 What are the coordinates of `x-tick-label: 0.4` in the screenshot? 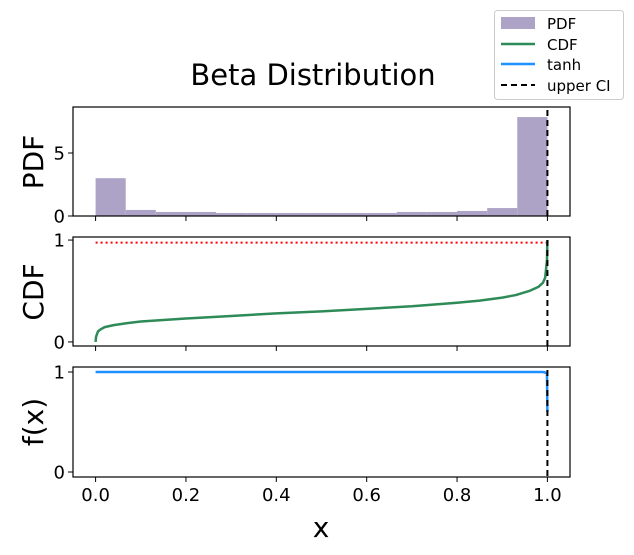 It's located at (276, 495).